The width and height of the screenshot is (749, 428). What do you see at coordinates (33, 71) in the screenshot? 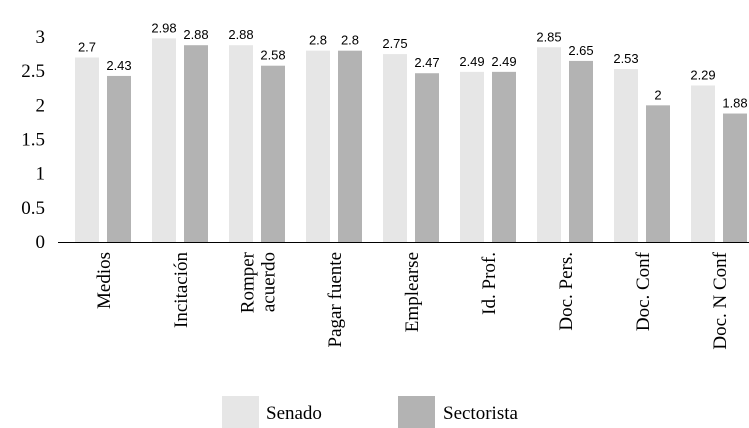
I see `y-tick-label: 2.5` at bounding box center [33, 71].